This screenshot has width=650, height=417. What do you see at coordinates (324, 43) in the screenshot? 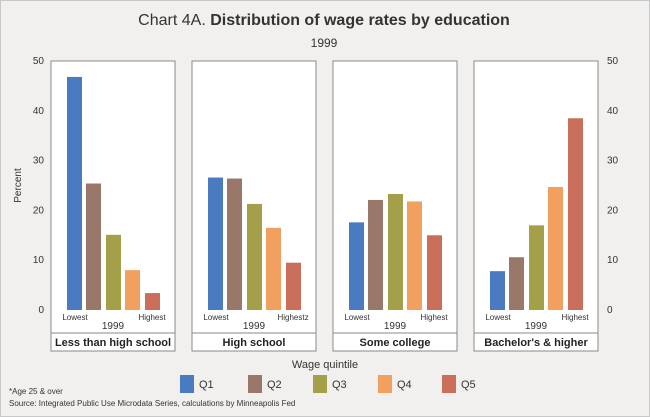
I see `chart-subtitle: 1999` at bounding box center [324, 43].